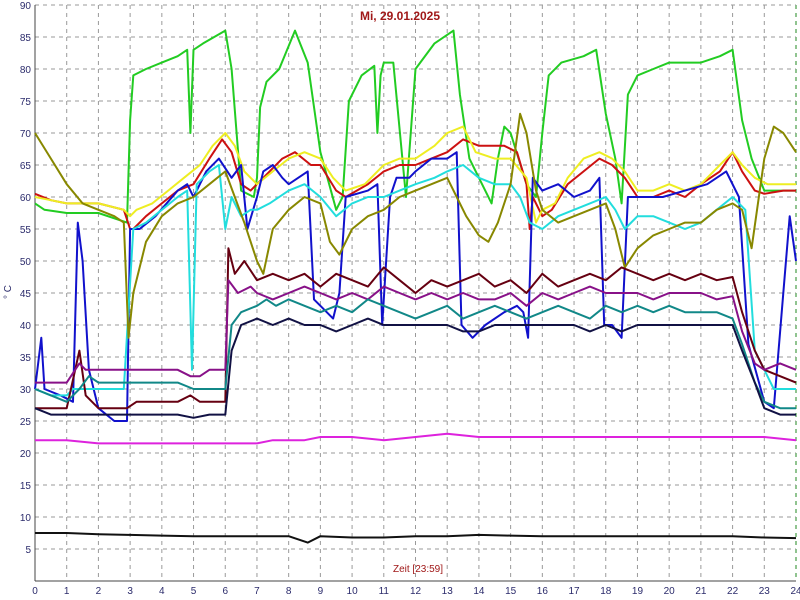 This screenshot has width=800, height=600. Describe the element at coordinates (289, 591) in the screenshot. I see `x-tick-label: 8` at that location.